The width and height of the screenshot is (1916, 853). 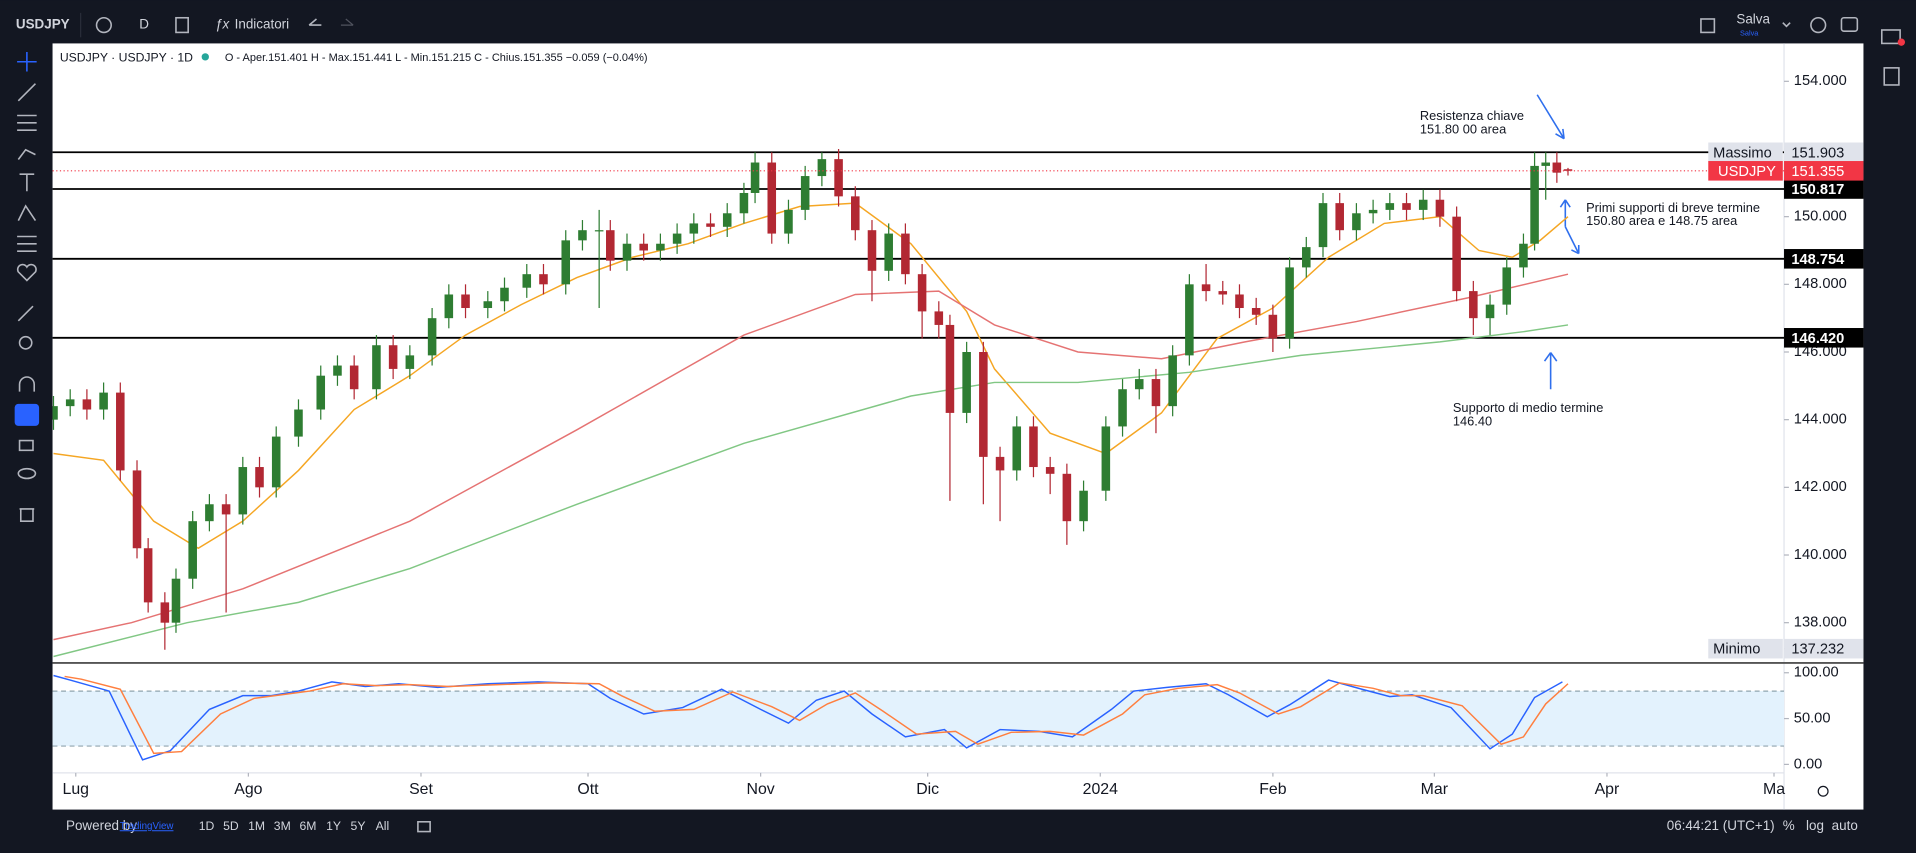 What do you see at coordinates (1817, 650) in the screenshot?
I see `range-value: 137.232` at bounding box center [1817, 650].